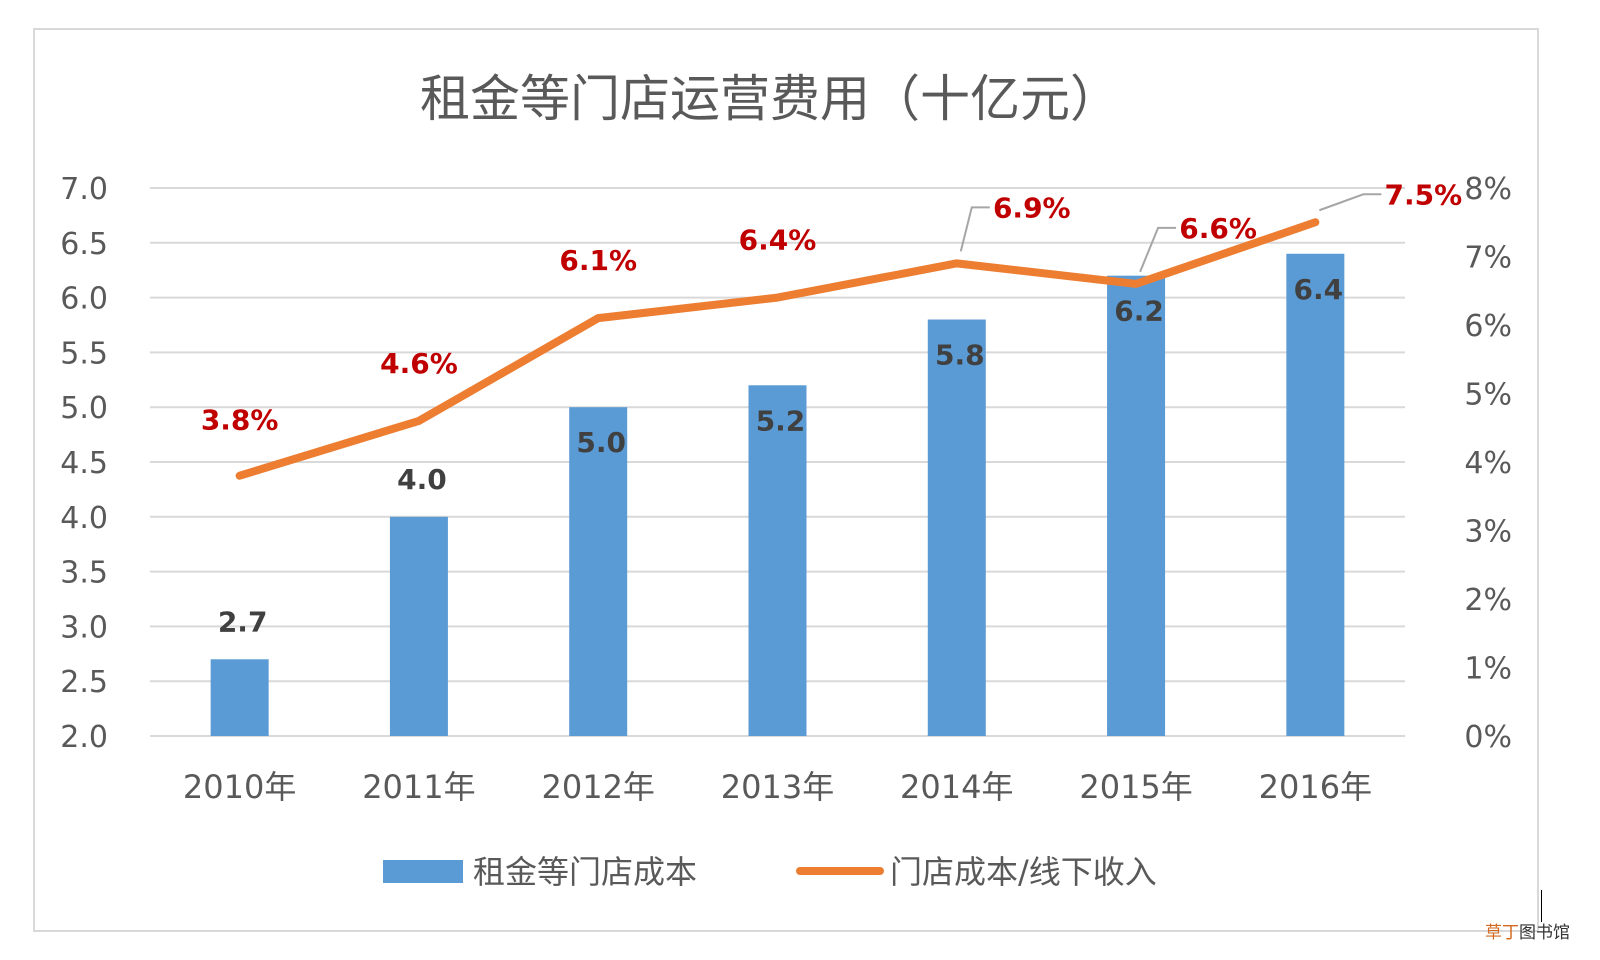 The image size is (1600, 960). Describe the element at coordinates (84, 627) in the screenshot. I see `left-tick-label: 3.0` at that location.